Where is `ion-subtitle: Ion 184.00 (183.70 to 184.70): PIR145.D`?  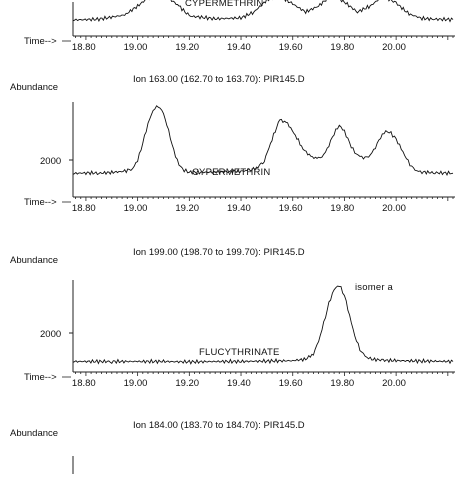
ion-subtitle: Ion 184.00 (183.70 to 184.70): PIR145.D is located at coordinates (219, 425).